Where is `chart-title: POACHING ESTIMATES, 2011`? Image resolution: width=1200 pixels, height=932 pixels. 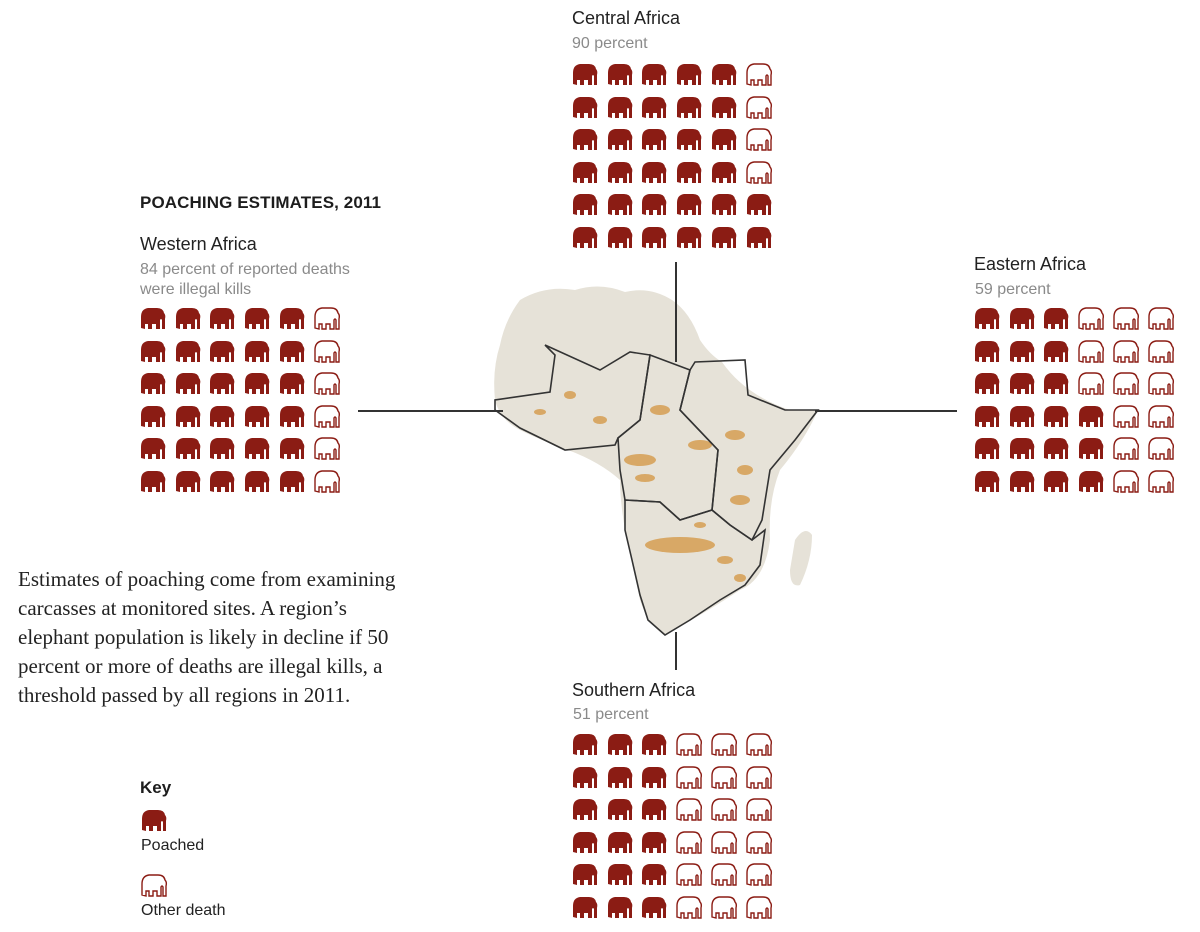 chart-title: POACHING ESTIMATES, 2011 is located at coordinates (261, 202).